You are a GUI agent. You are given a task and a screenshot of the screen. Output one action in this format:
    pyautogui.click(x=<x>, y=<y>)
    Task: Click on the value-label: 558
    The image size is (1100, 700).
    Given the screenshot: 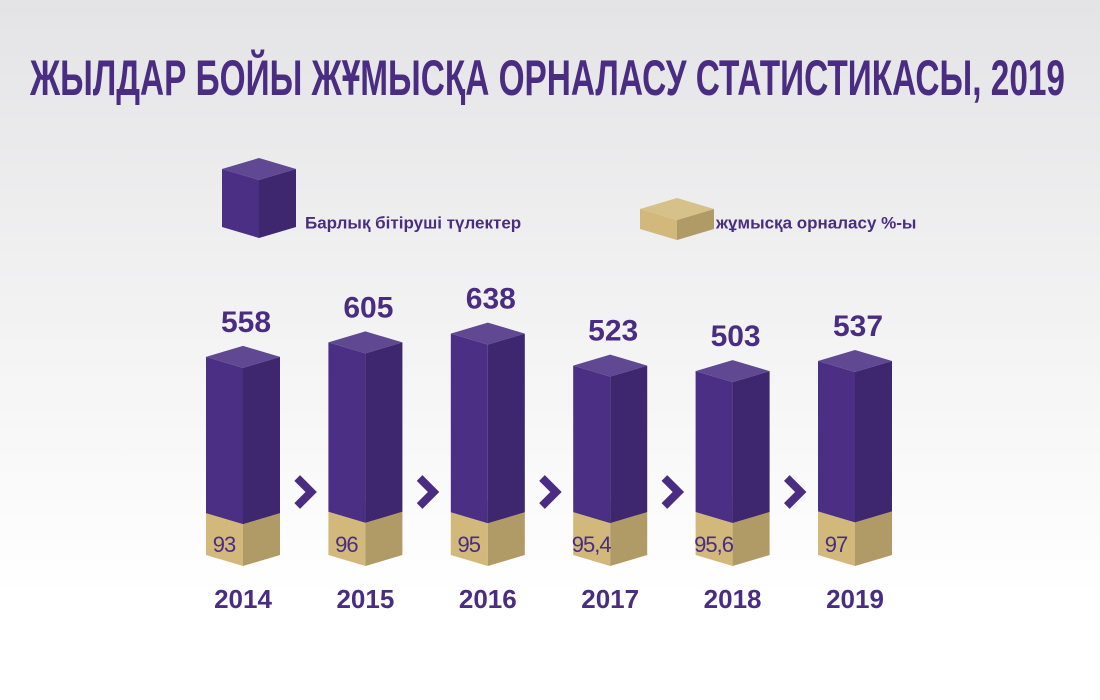 What is the action you would take?
    pyautogui.click(x=246, y=322)
    